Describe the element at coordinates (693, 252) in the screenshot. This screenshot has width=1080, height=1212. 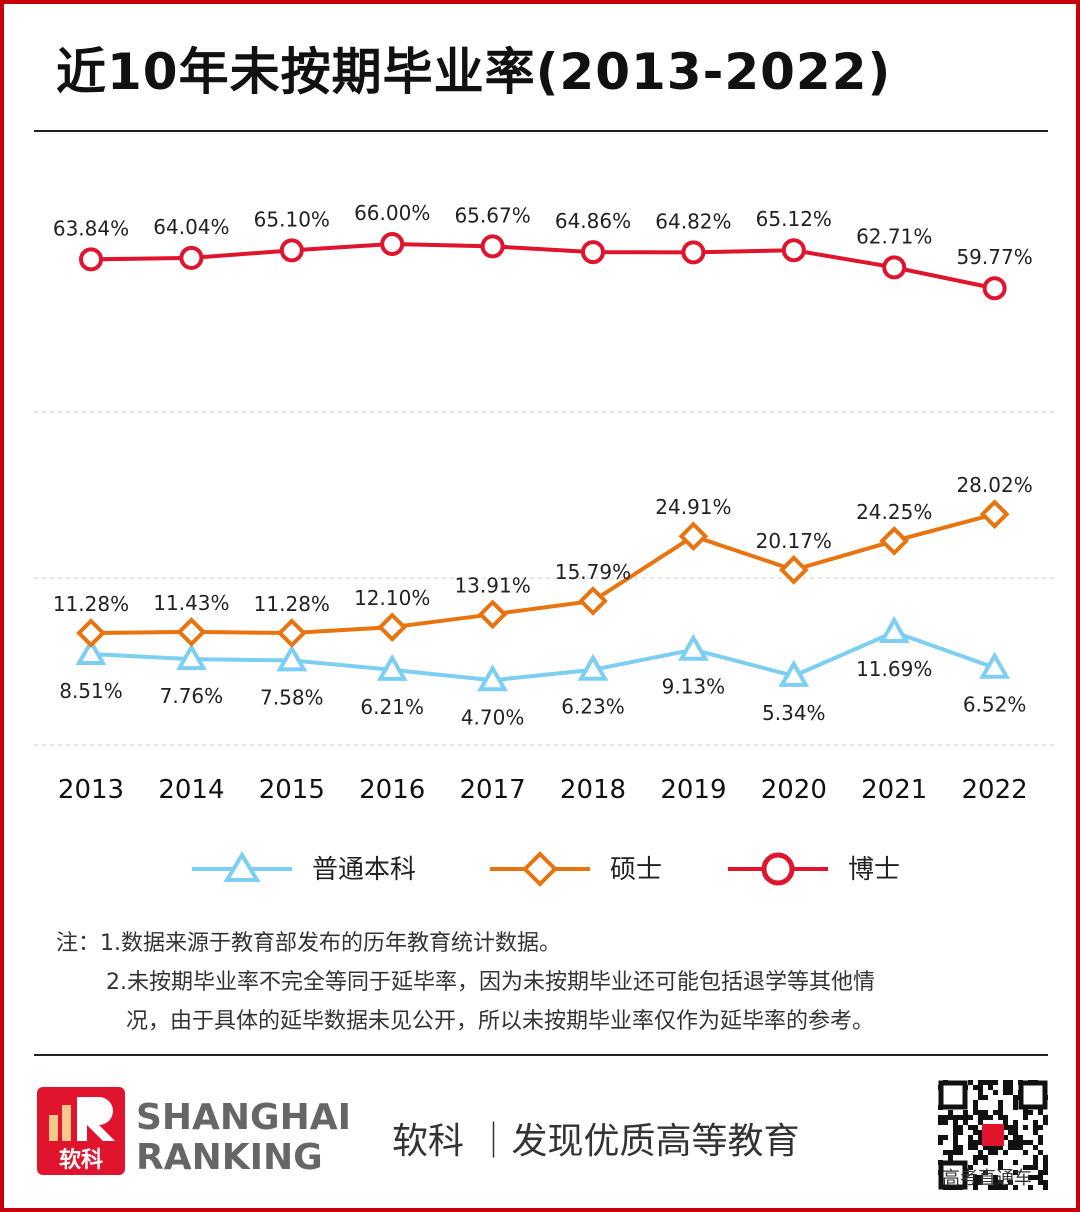
I see `data-point-博士-2019` at that location.